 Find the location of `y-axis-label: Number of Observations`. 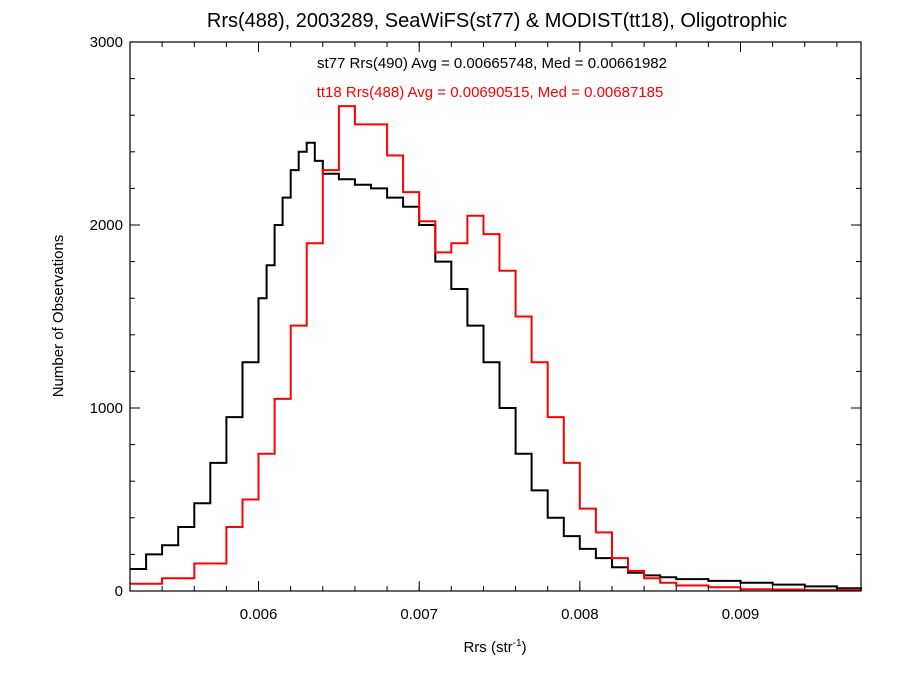

y-axis-label: Number of Observations is located at coordinates (58, 316).